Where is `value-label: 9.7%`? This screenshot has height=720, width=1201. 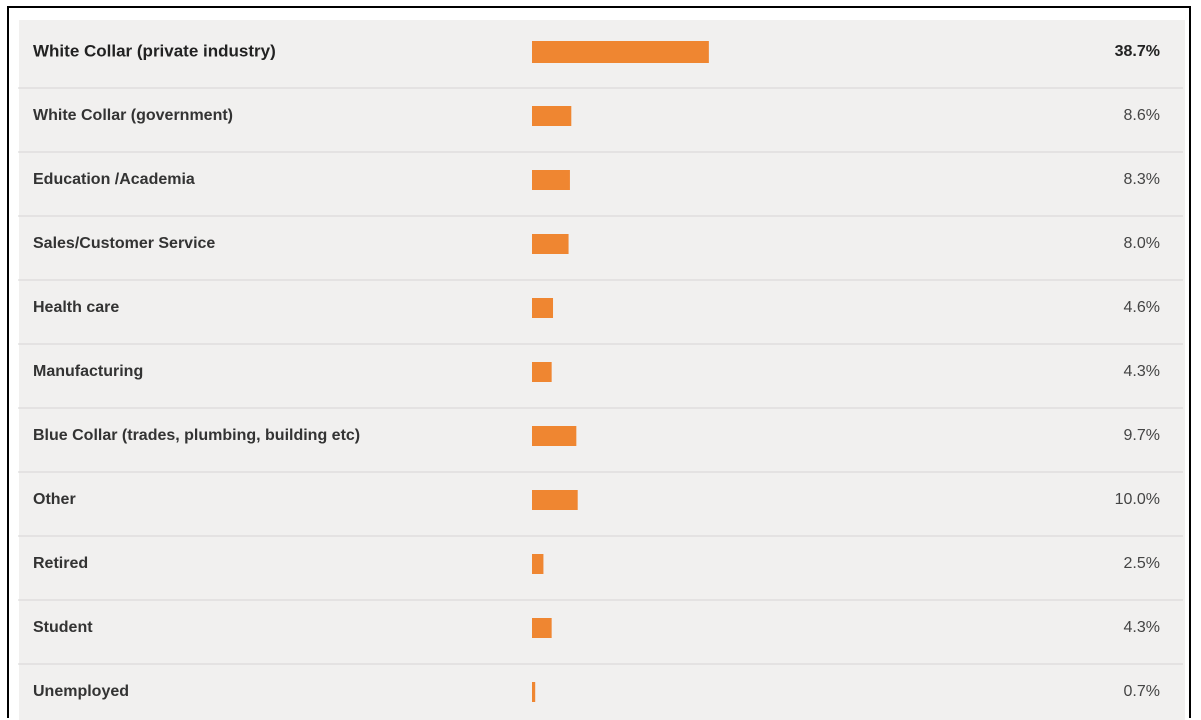
value-label: 9.7% is located at coordinates (1142, 435).